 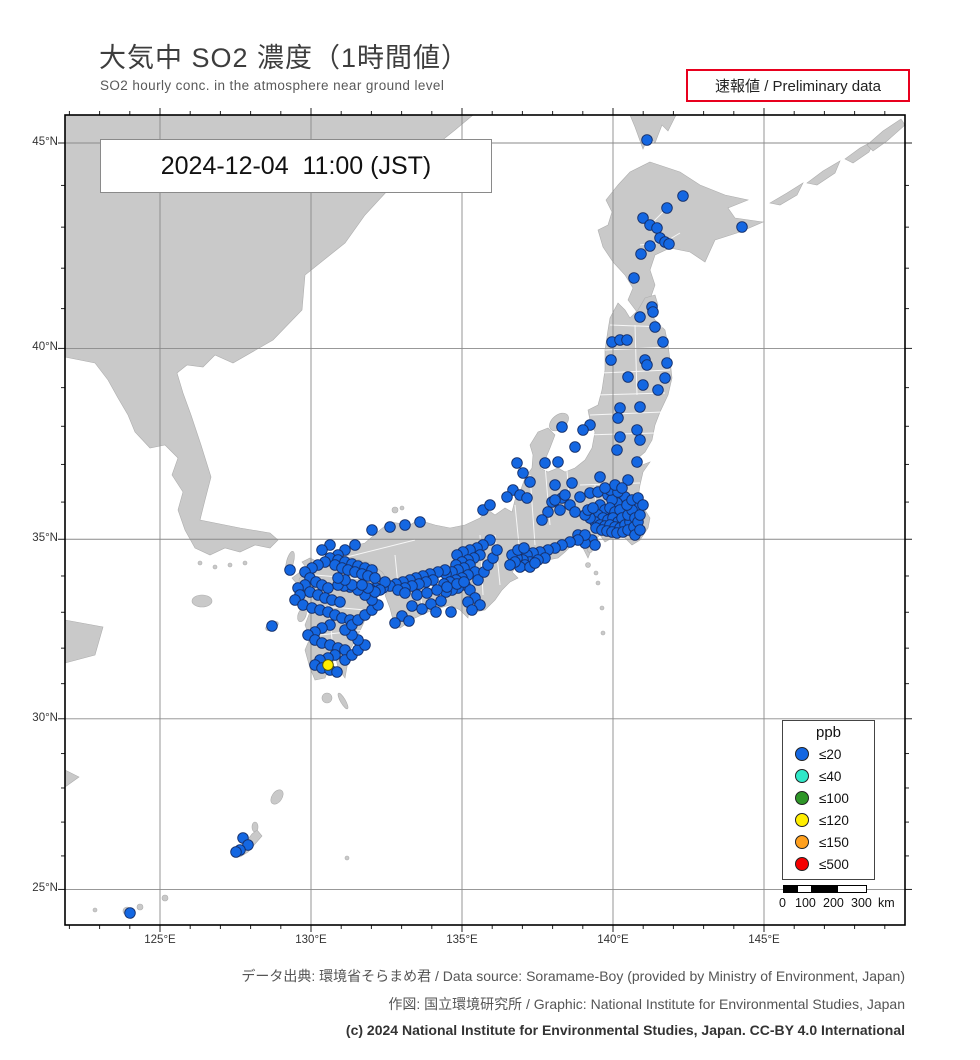 I want to click on lat-tick-label: 45°N, so click(x=45, y=142).